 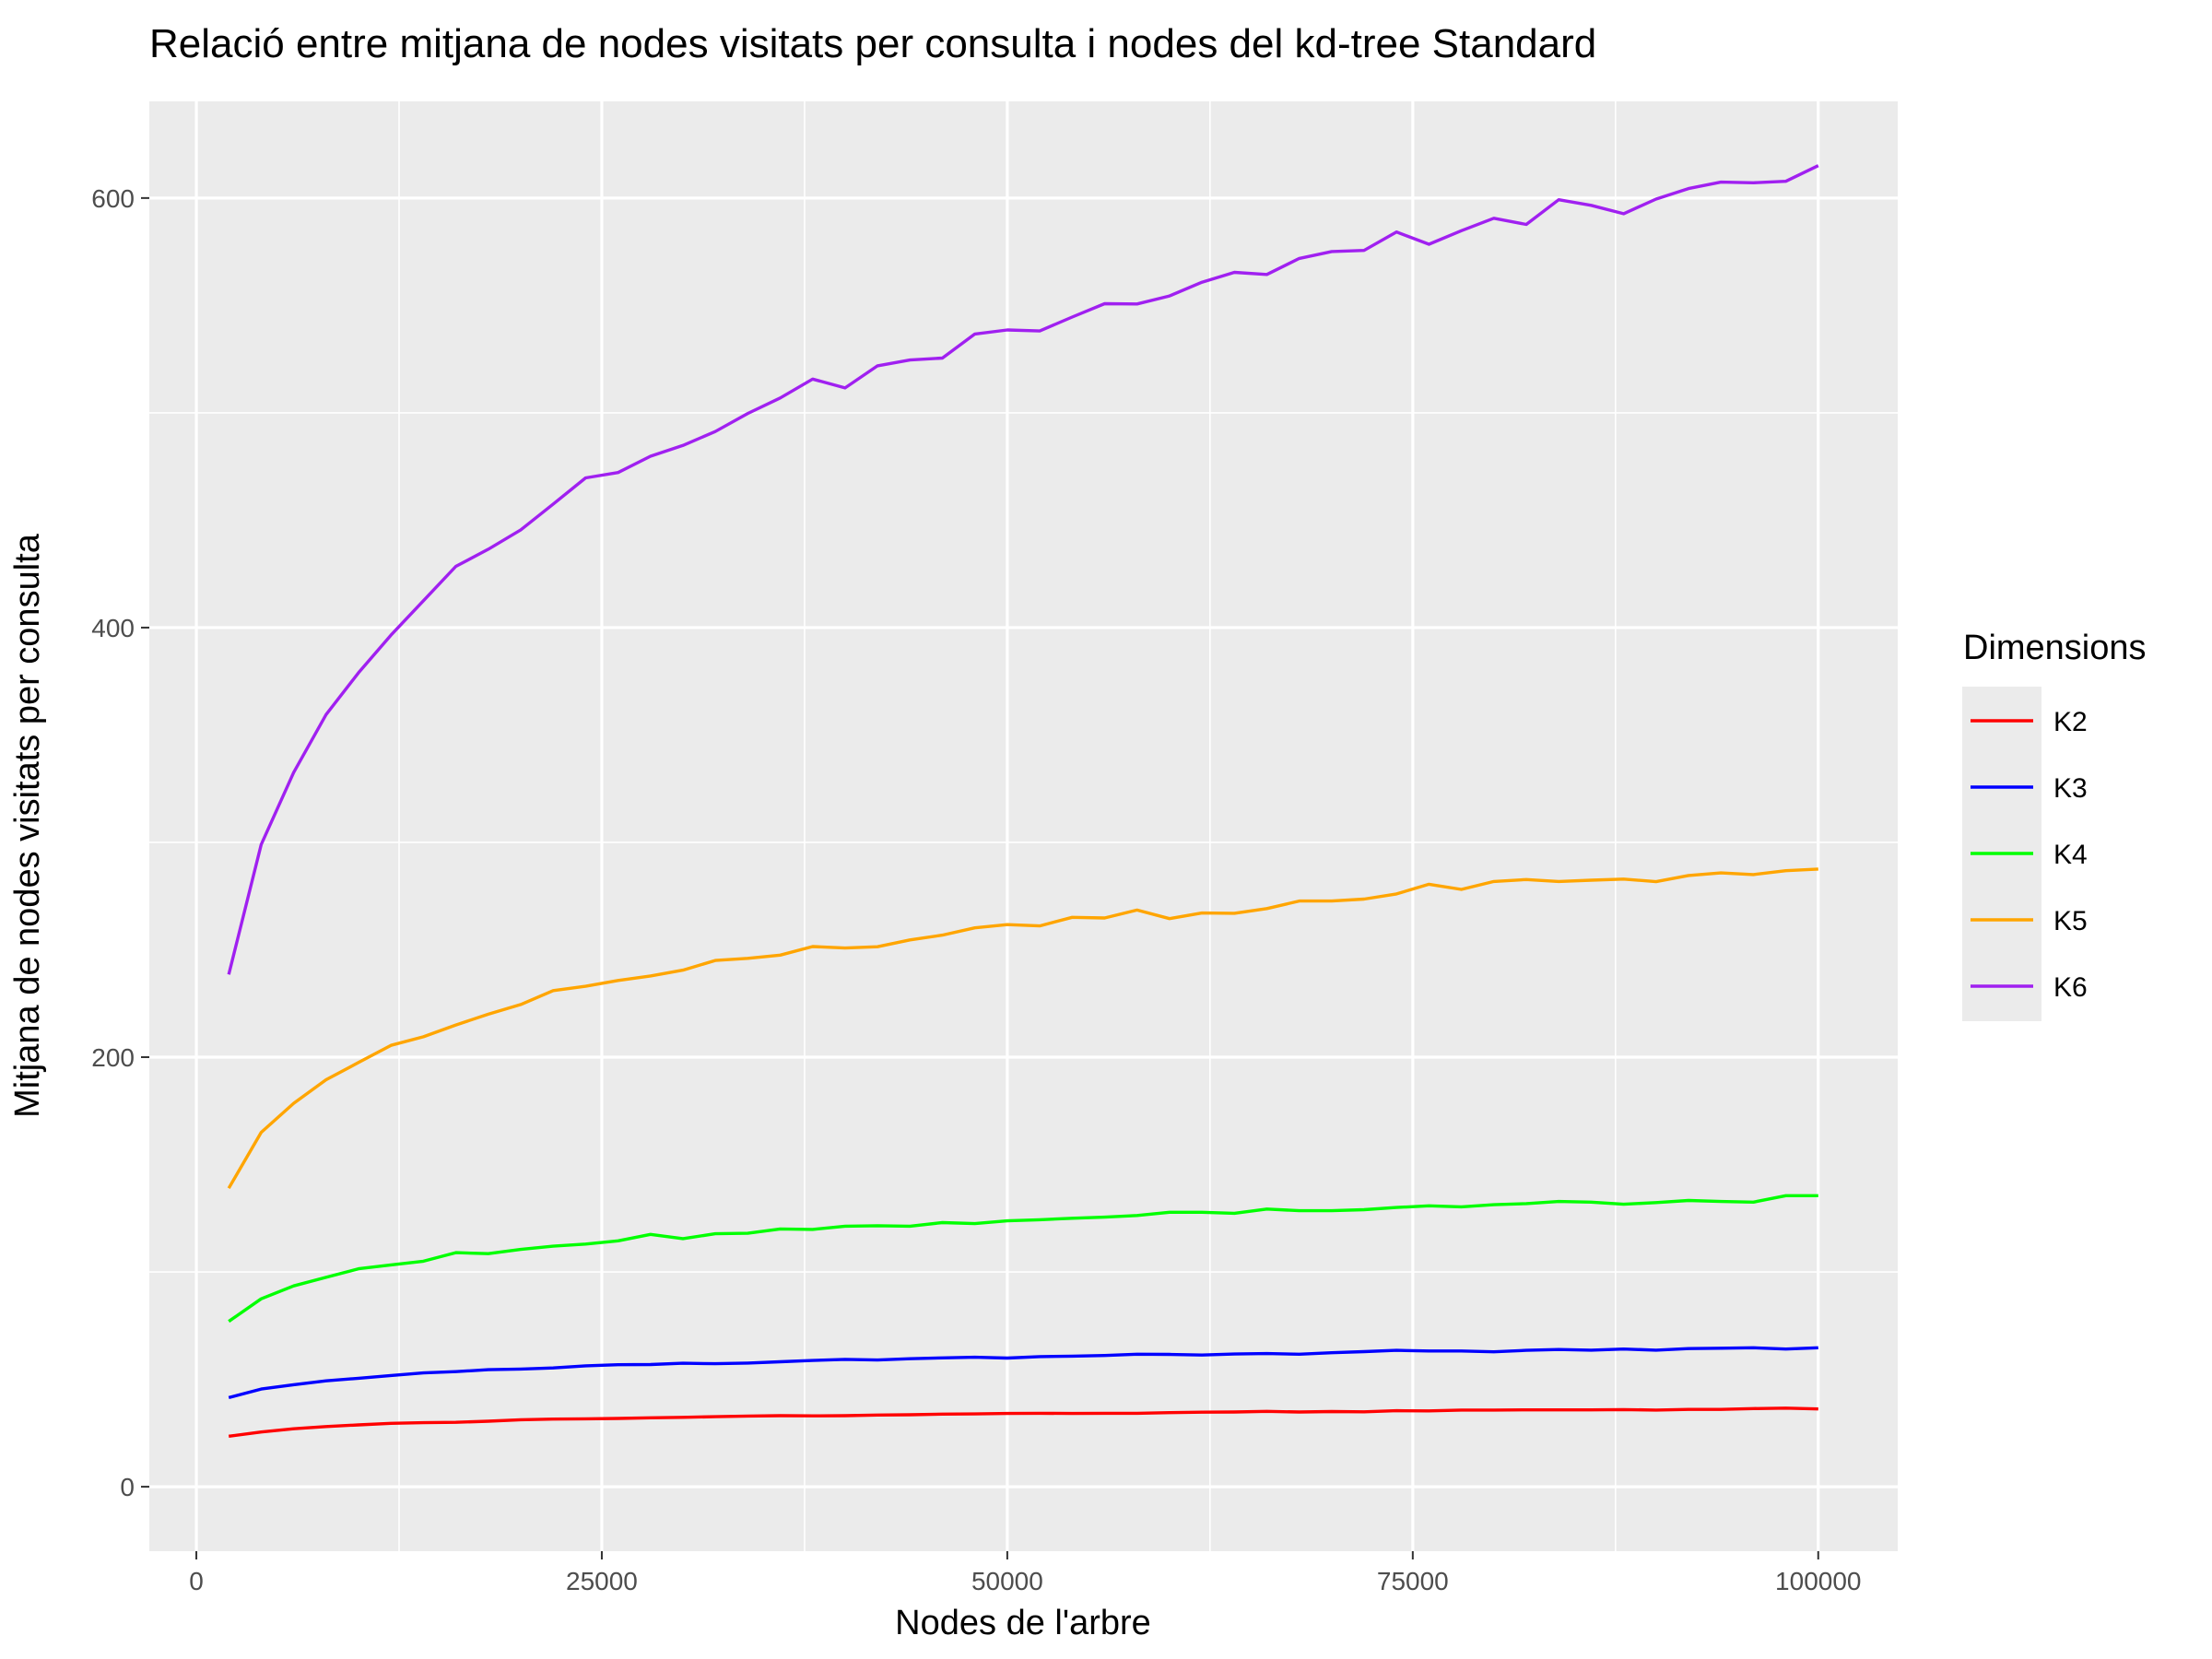 I want to click on series-line-k4, so click(x=1023, y=1259).